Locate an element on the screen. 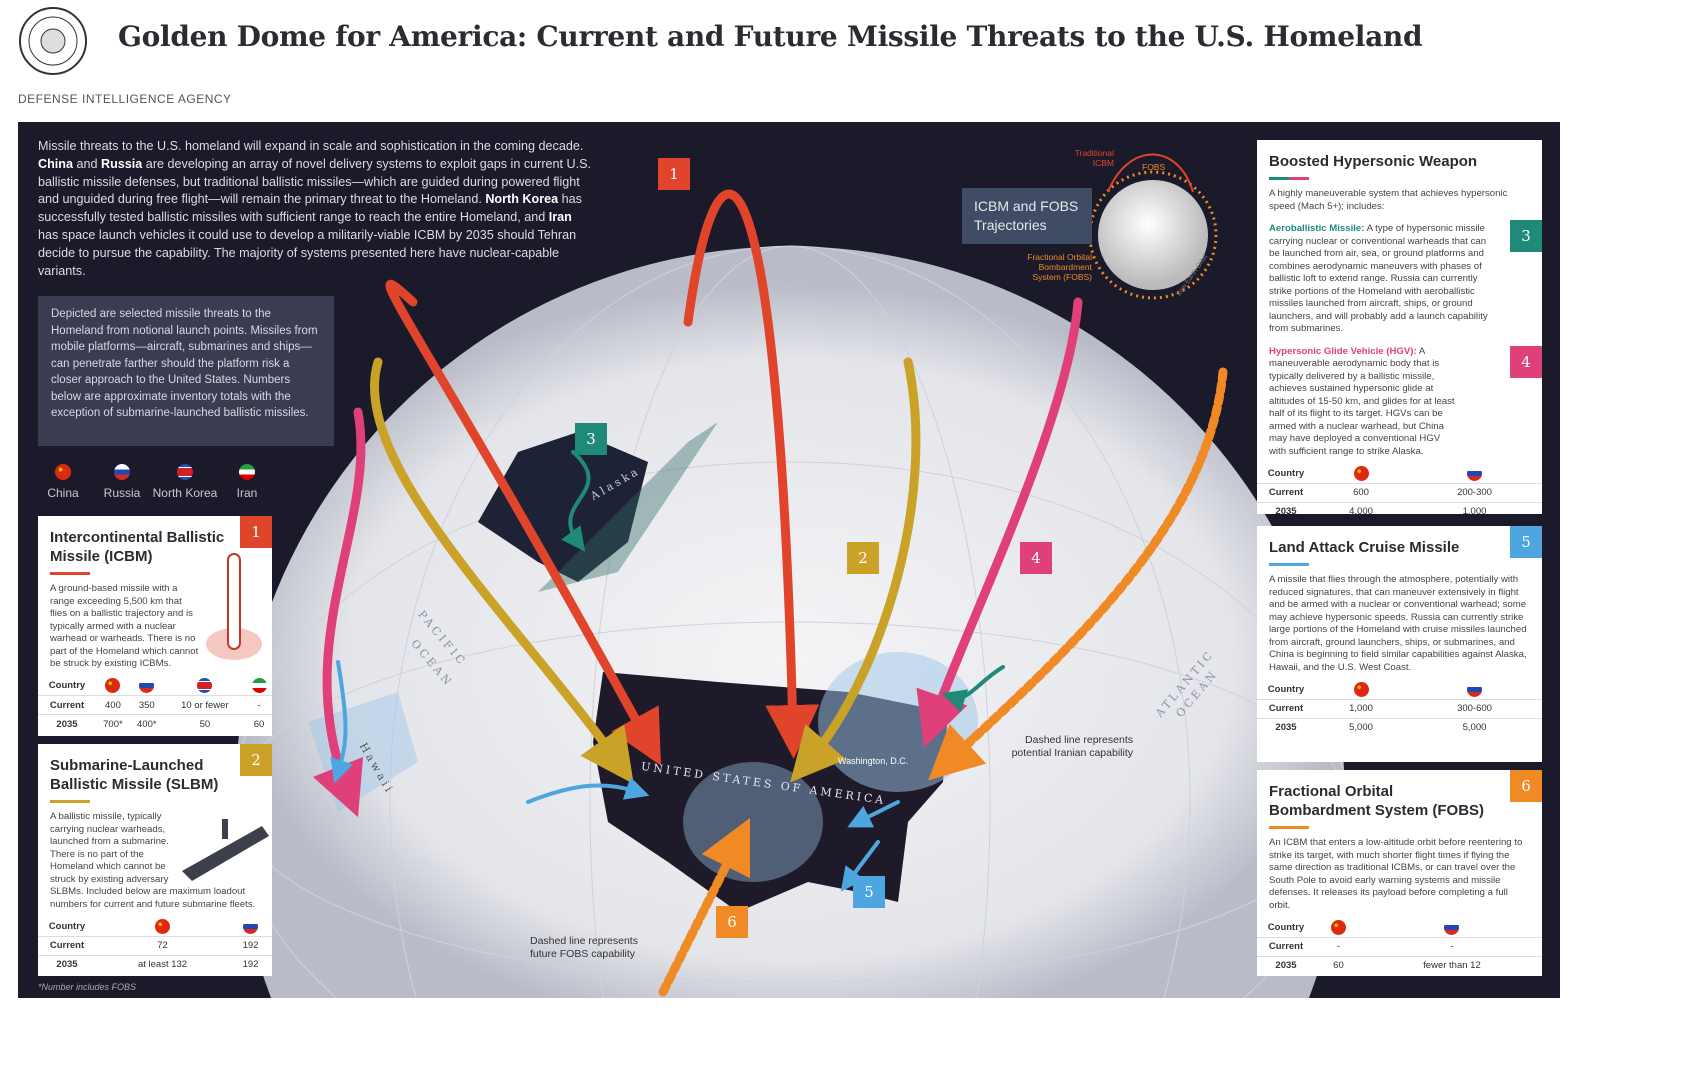  washington-dc-label: Washington, D.C. is located at coordinates (873, 761).